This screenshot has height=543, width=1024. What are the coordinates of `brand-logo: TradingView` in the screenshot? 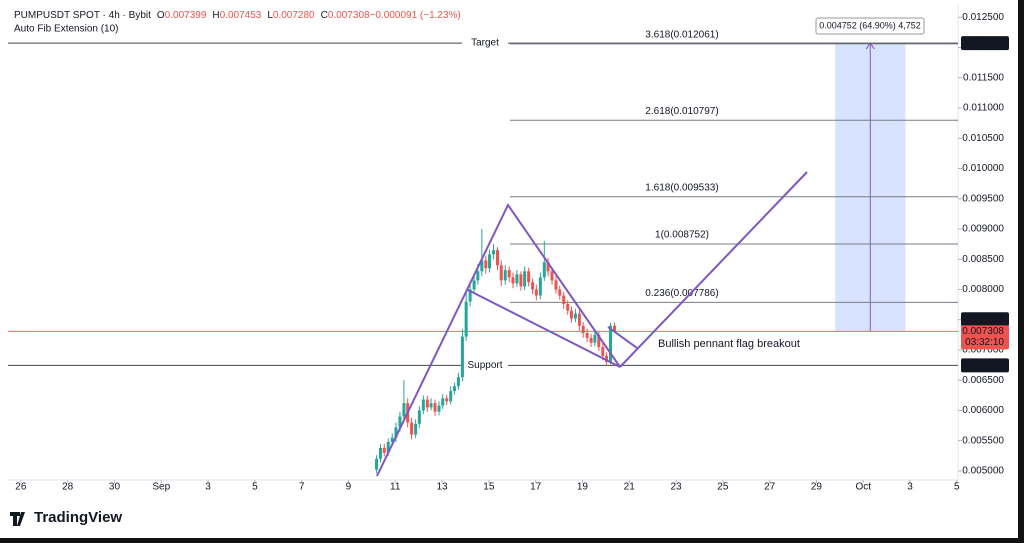 It's located at (66, 517).